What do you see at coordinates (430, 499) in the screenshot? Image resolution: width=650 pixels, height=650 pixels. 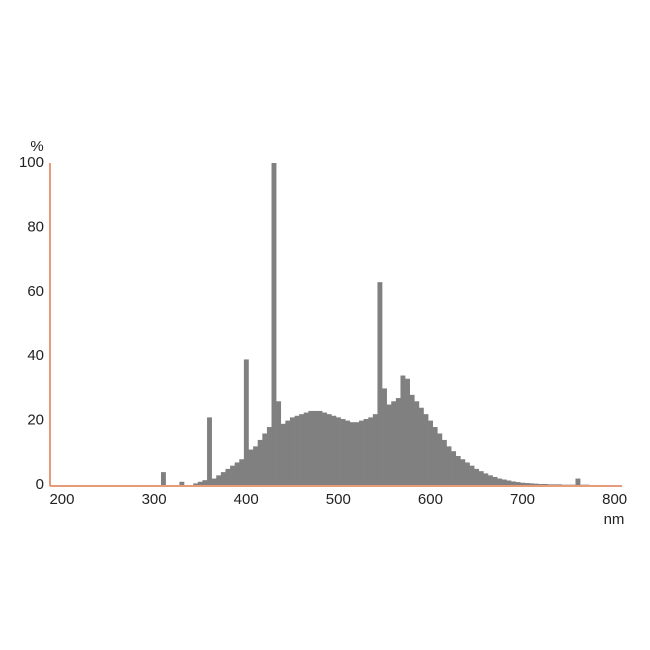 I see `x-tick-label: 600` at bounding box center [430, 499].